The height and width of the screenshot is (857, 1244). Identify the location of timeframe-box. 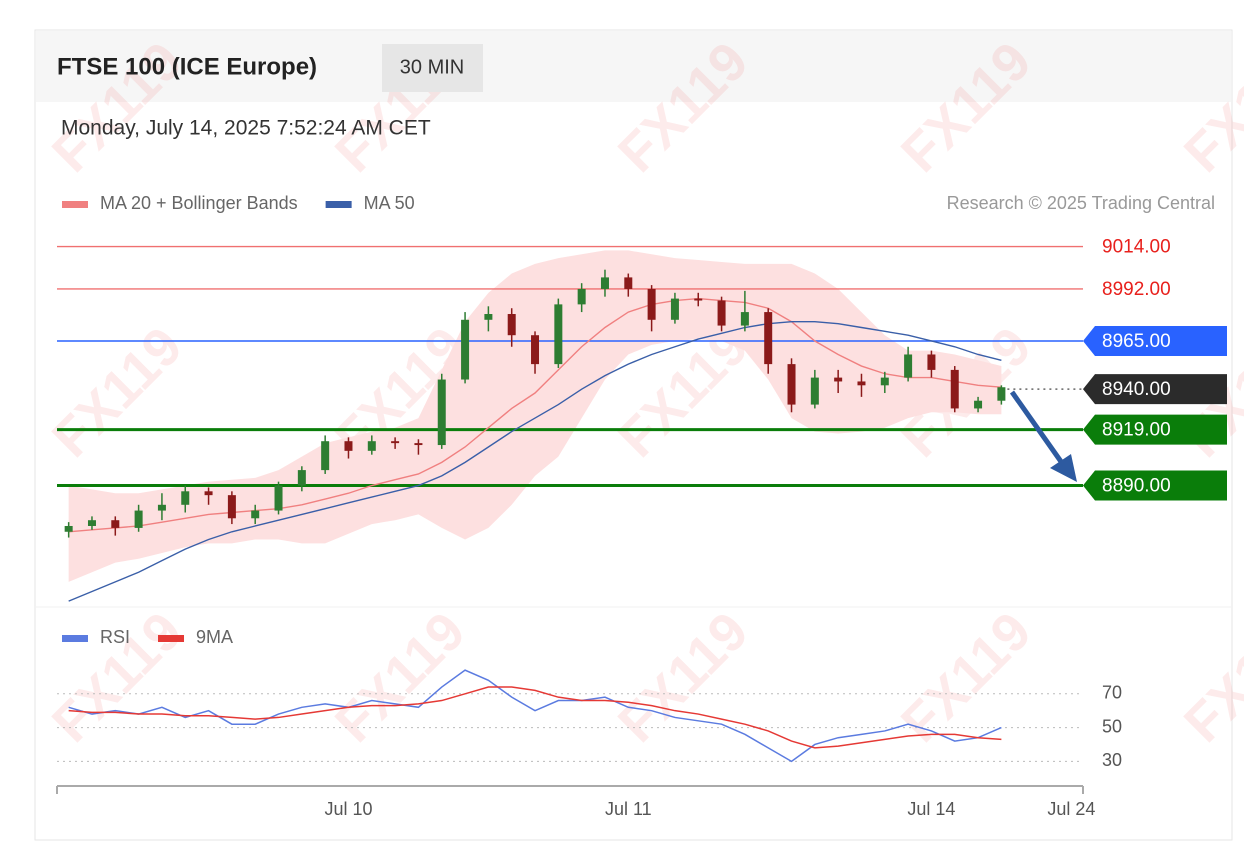
(432, 68).